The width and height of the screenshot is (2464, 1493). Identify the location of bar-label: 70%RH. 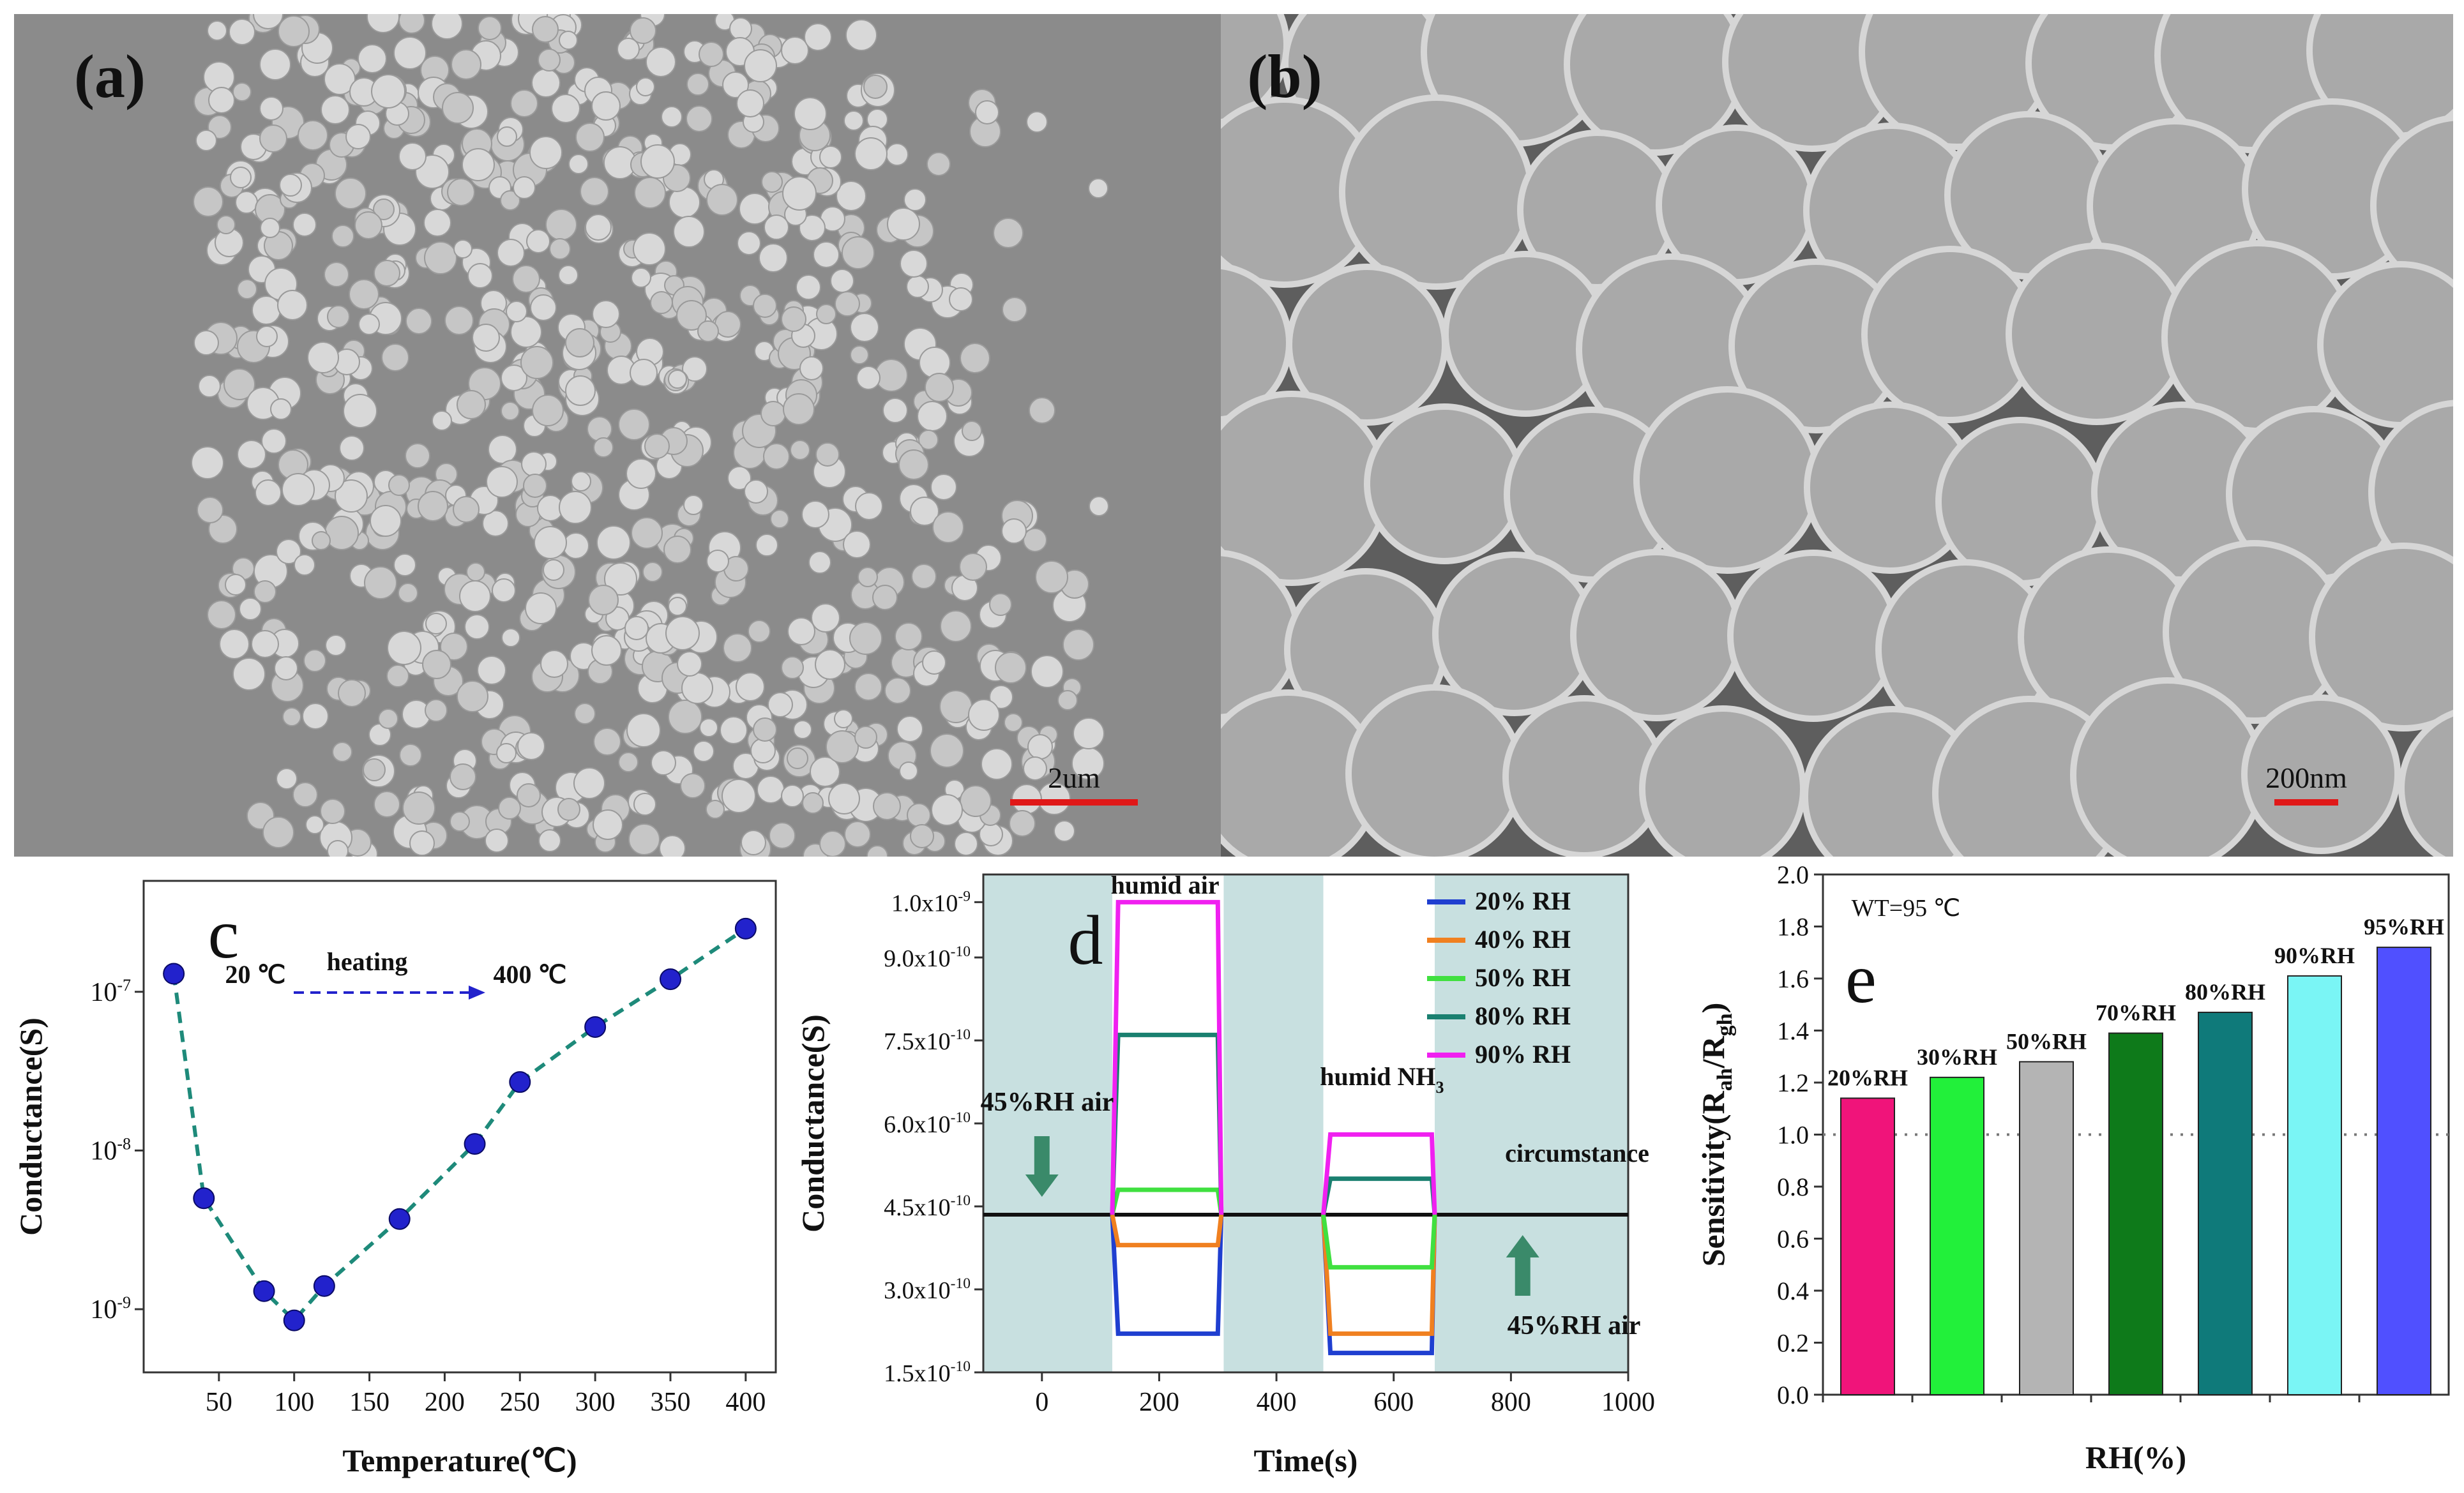
(2136, 1013).